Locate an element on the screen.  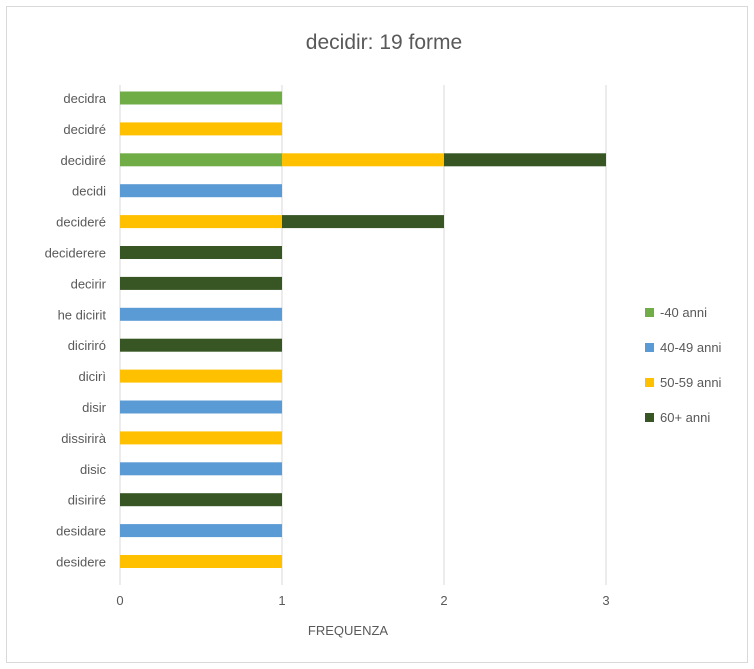
category-label-5: deciderere is located at coordinates (75, 253).